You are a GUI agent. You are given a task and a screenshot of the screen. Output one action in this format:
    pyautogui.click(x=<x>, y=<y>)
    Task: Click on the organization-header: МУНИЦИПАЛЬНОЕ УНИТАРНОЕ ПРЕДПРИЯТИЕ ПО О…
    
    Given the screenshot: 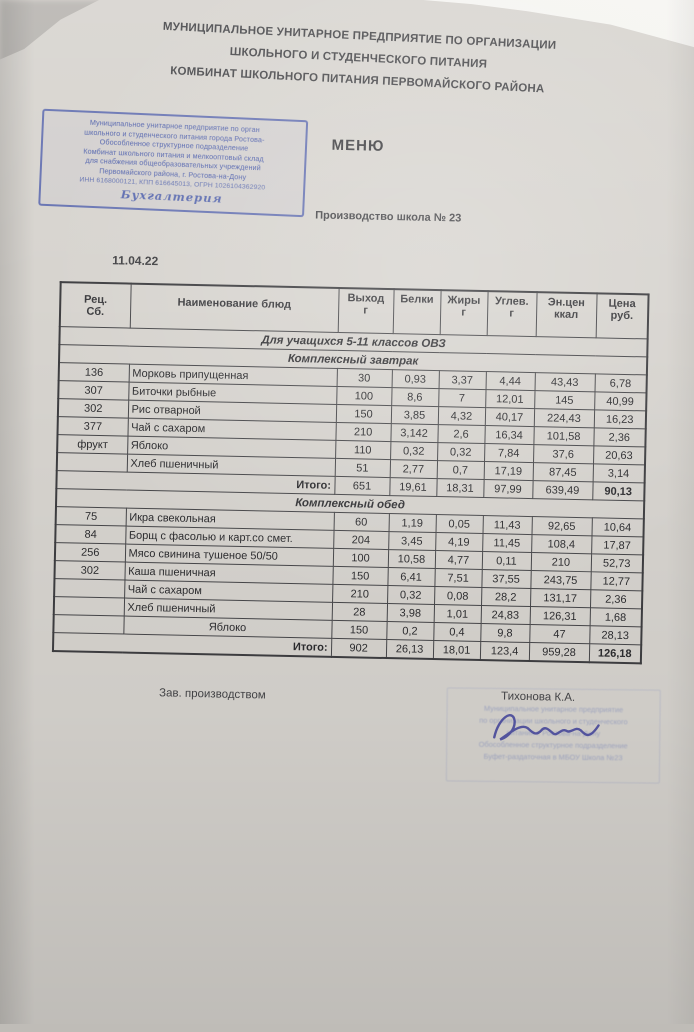 What is the action you would take?
    pyautogui.click(x=358, y=58)
    